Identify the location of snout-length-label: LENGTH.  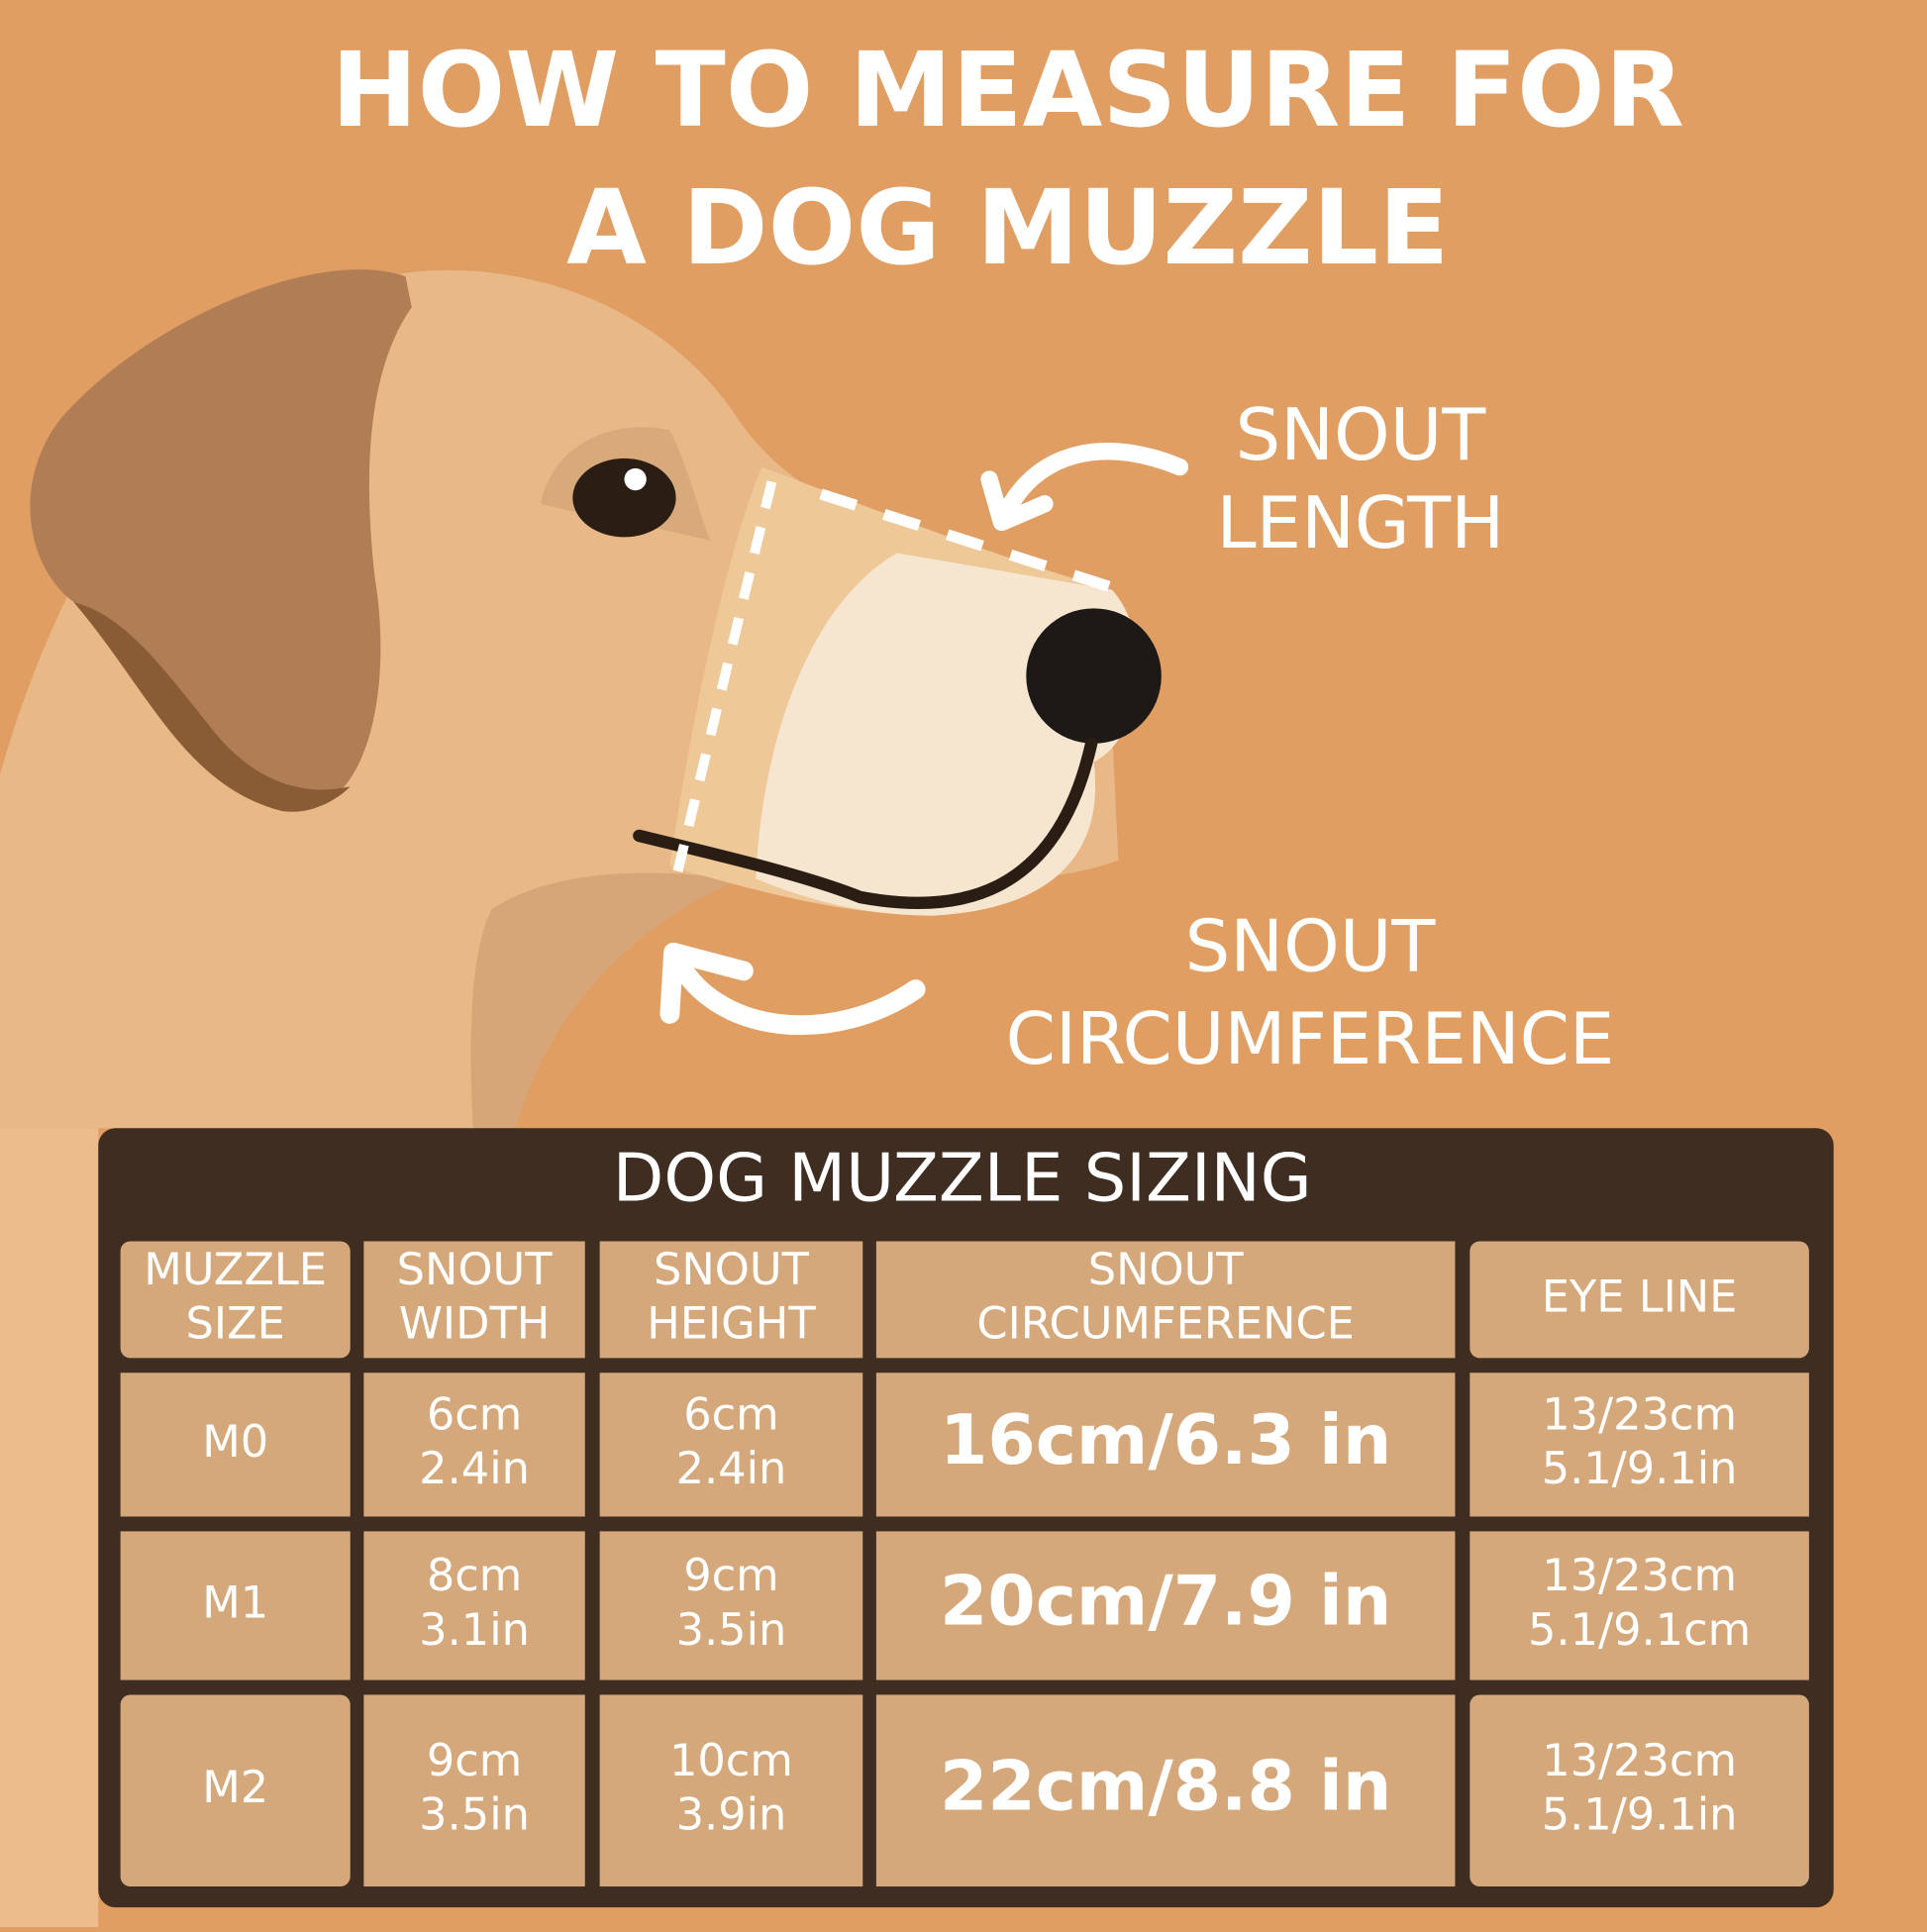
(1361, 522).